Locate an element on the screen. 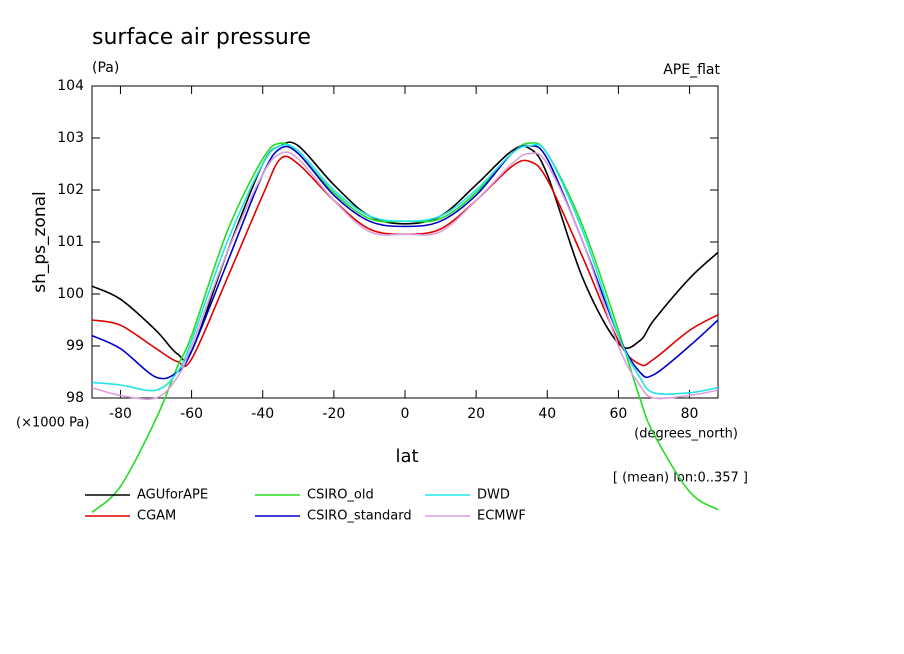 The image size is (904, 654). legend-label: AGUforAPE is located at coordinates (172, 495).